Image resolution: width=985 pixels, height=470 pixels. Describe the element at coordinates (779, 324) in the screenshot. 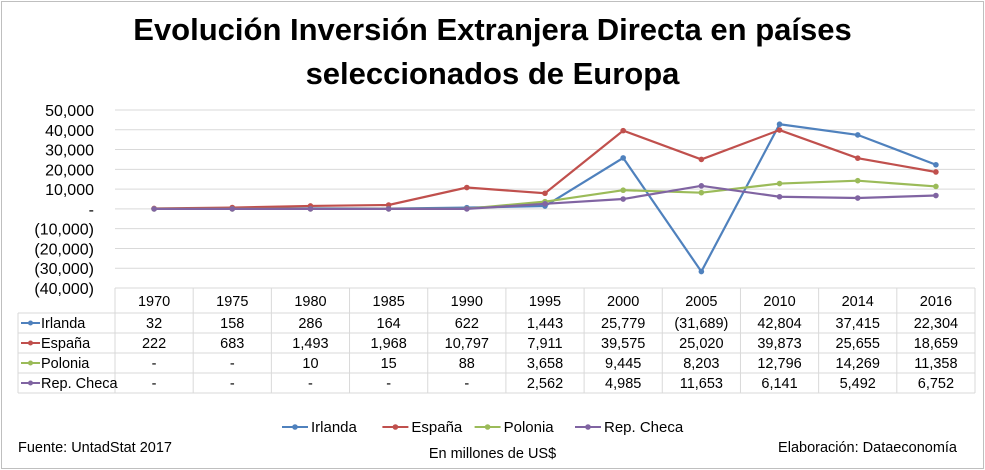

I see `data-label: 42,804` at that location.